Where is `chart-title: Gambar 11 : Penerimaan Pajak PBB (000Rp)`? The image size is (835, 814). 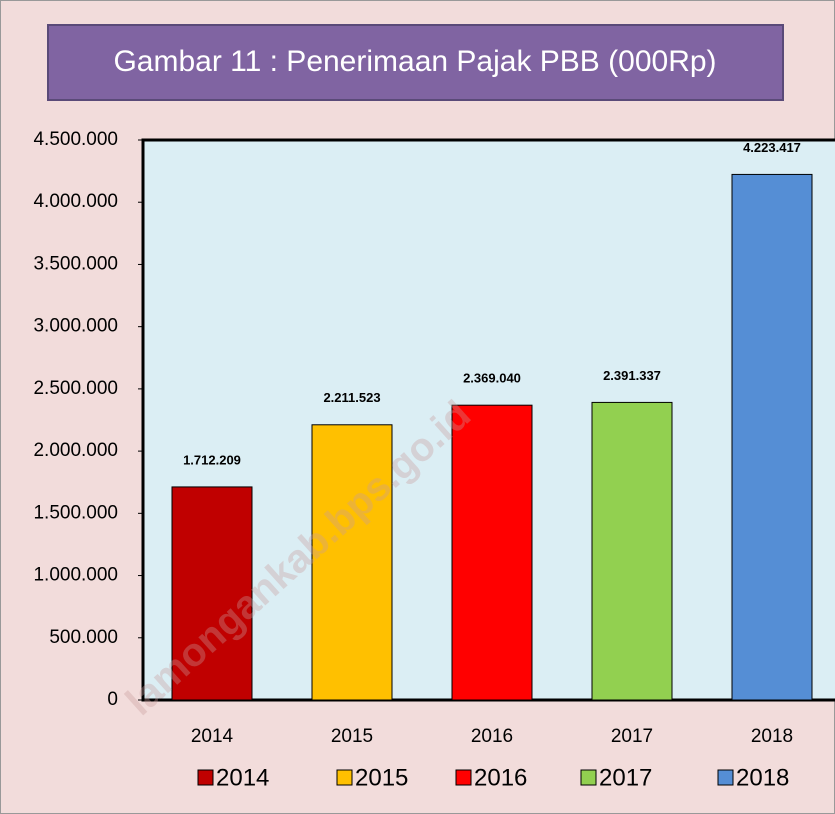 chart-title: Gambar 11 : Penerimaan Pajak PBB (000Rp) is located at coordinates (414, 61).